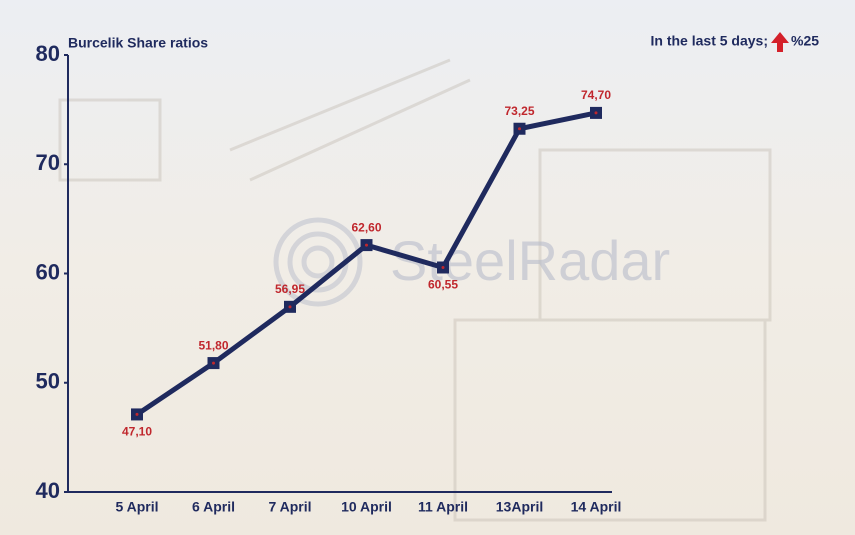 This screenshot has height=535, width=855. I want to click on up-arrow, so click(780, 42).